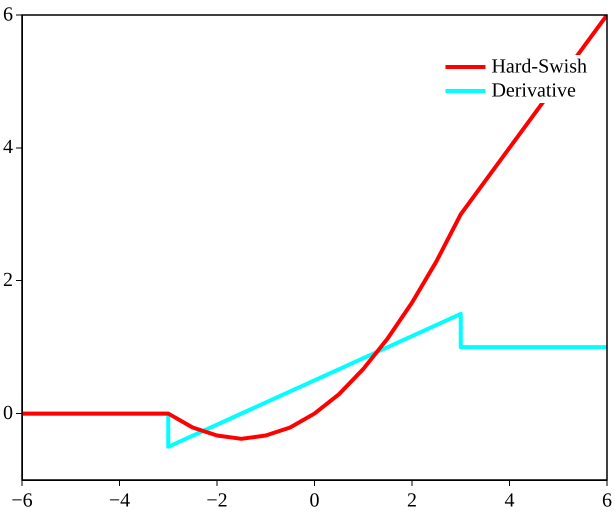  What do you see at coordinates (119, 500) in the screenshot?
I see `x-tick-label: −4` at bounding box center [119, 500].